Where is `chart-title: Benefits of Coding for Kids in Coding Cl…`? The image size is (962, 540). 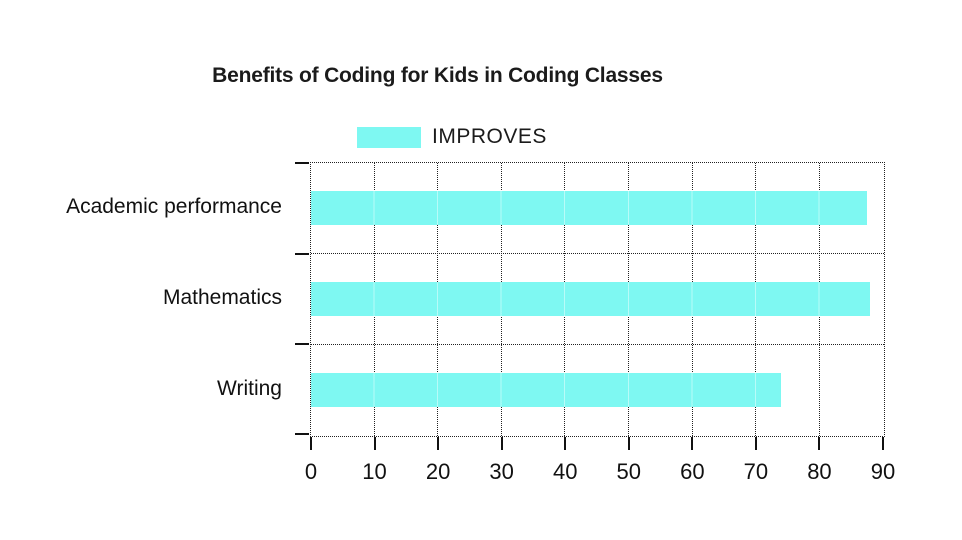 chart-title: Benefits of Coding for Kids in Coding Cl… is located at coordinates (437, 75).